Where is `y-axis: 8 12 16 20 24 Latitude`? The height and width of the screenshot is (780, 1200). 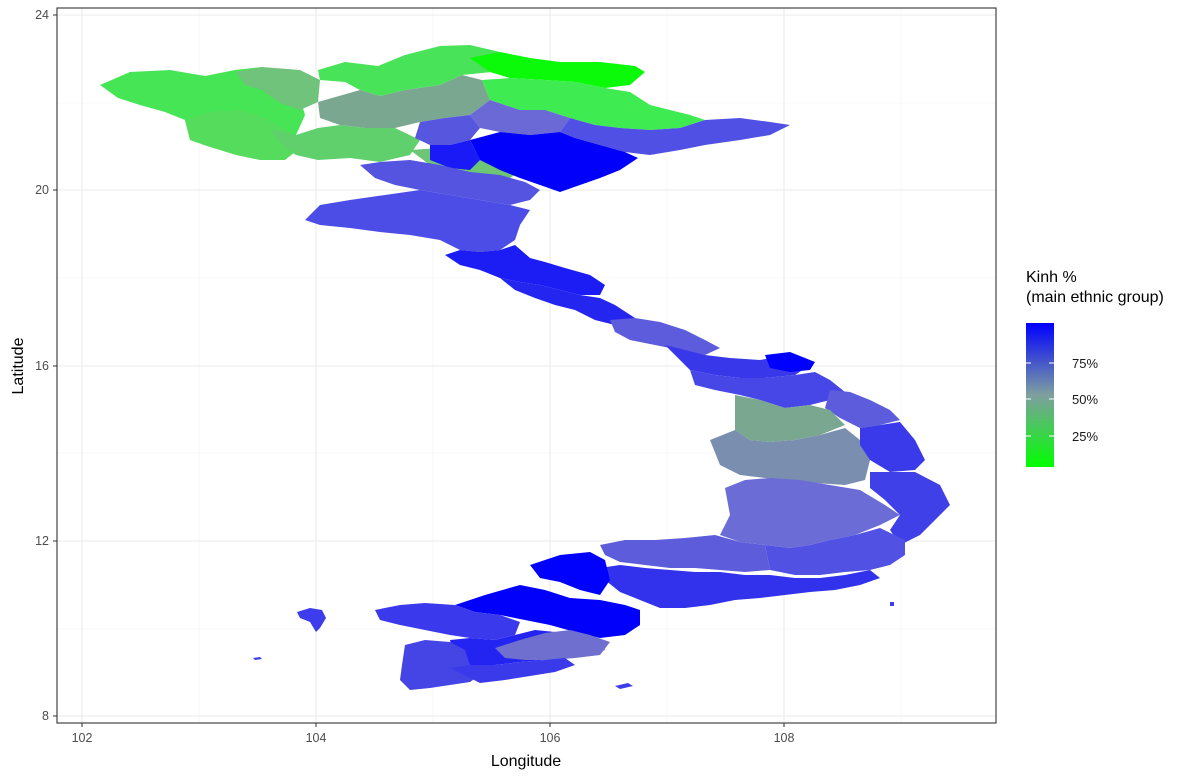 y-axis: 8 12 16 20 24 Latitude is located at coordinates (33, 365).